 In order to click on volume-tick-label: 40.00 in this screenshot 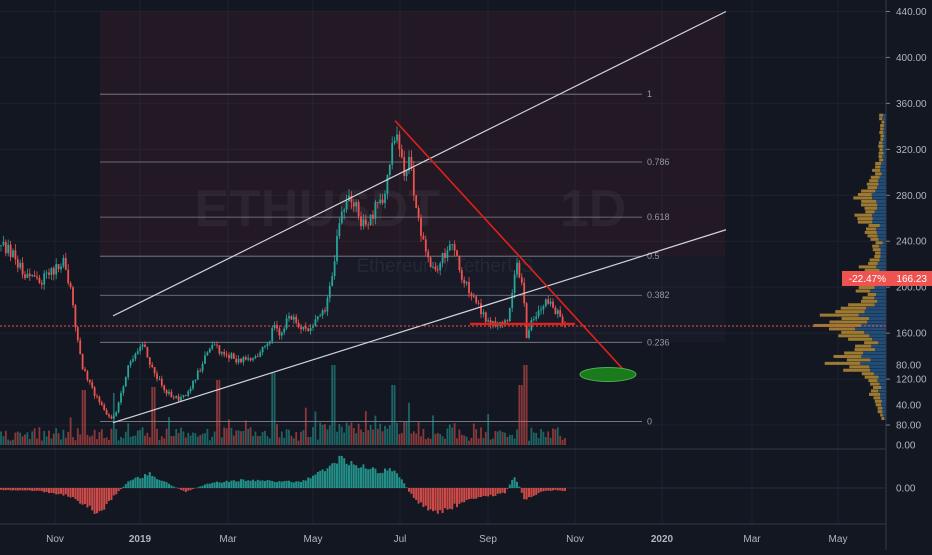, I will do `click(908, 406)`.